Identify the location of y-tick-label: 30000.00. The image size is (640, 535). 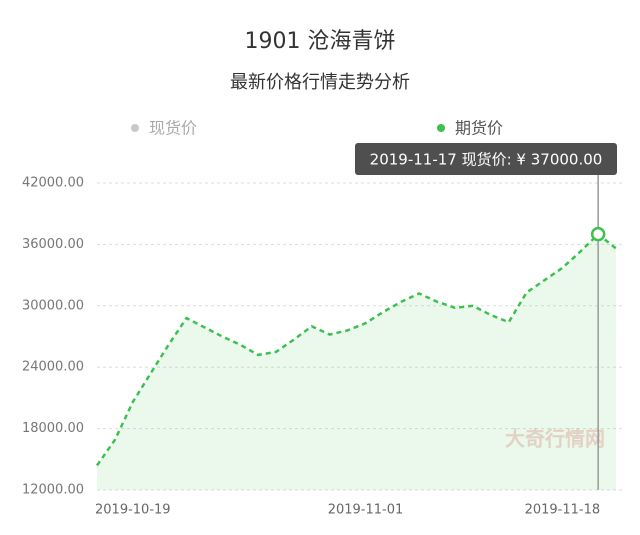
(53, 305).